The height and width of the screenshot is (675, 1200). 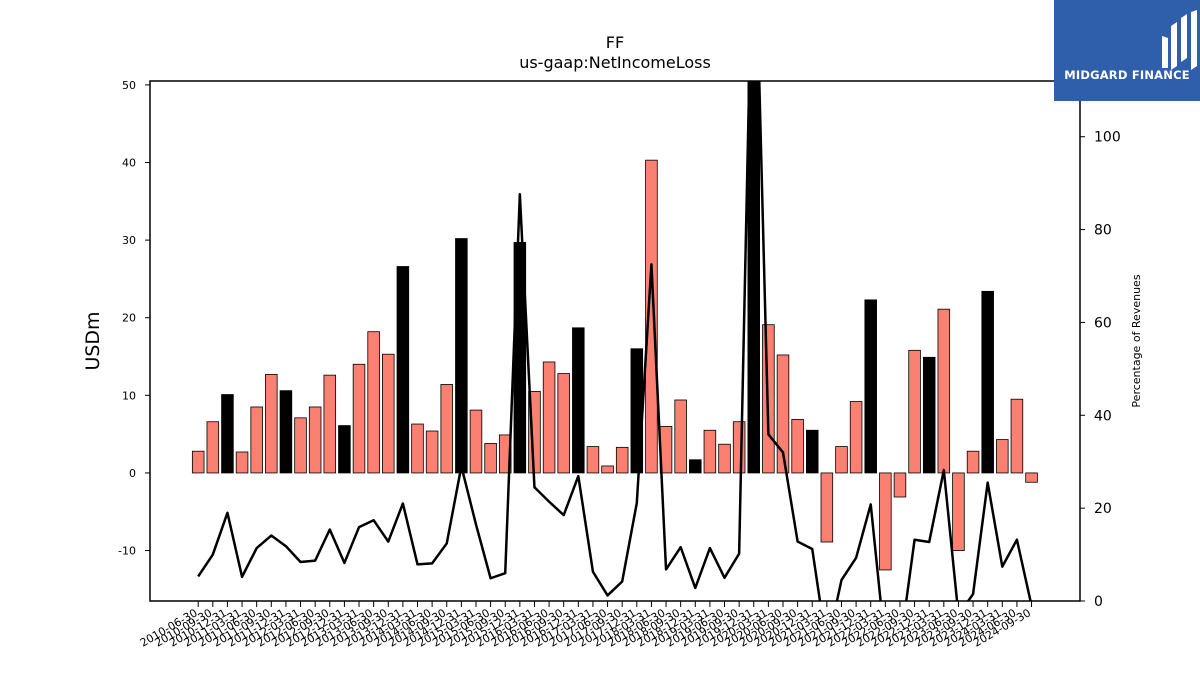 I want to click on y-tick-label: 50, so click(x=129, y=85).